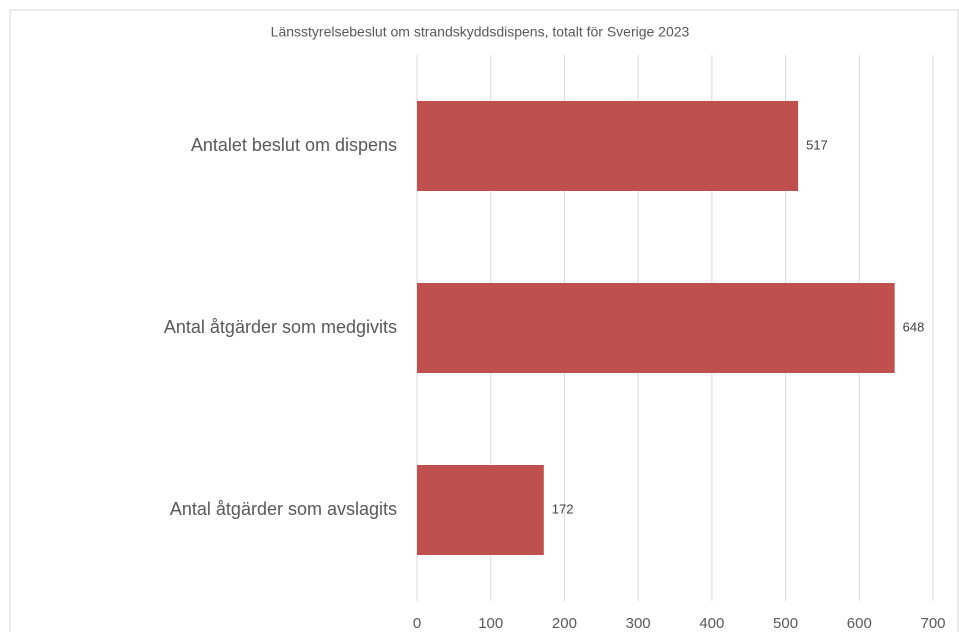 This screenshot has width=959, height=632. I want to click on y-tick-label: Antalet beslut om dispens, so click(294, 145).